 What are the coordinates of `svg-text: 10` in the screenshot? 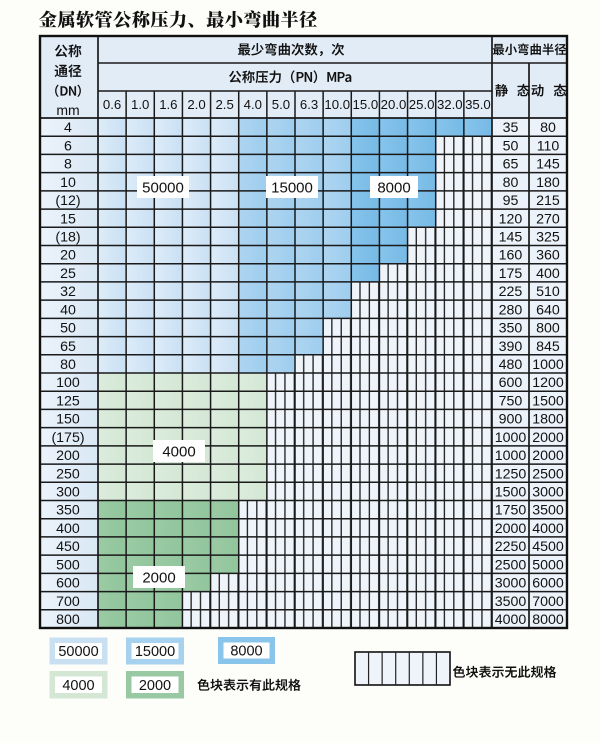 It's located at (68, 183).